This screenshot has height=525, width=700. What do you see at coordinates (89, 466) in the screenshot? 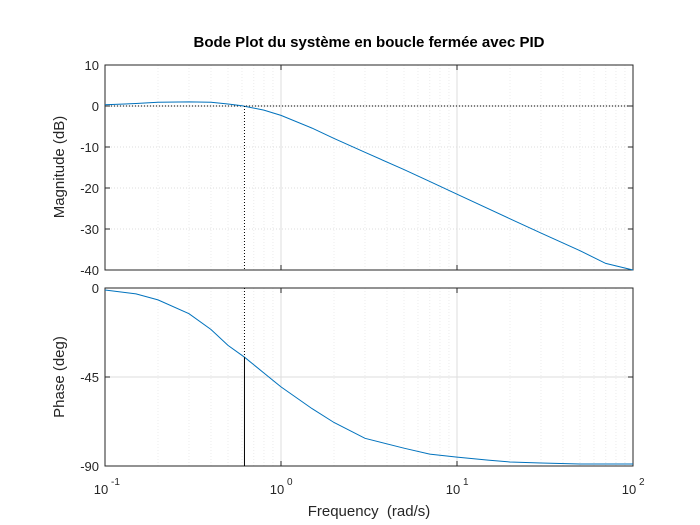
I see `phase-tick-label: -90` at bounding box center [89, 466].